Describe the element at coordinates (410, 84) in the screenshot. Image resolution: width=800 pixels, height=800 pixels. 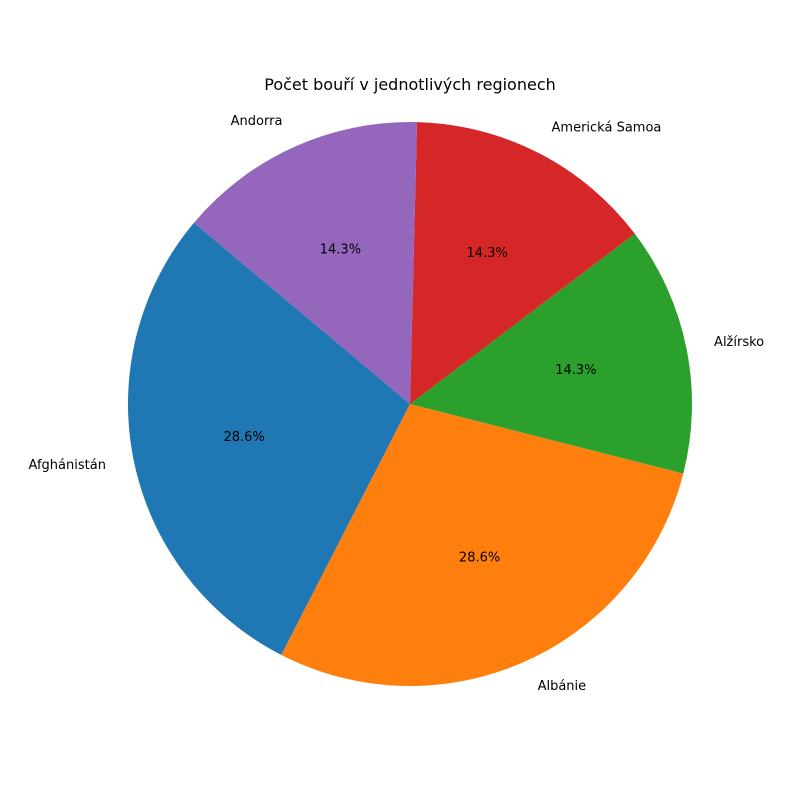
I see `chart-title: Počet bouří v jednotlivých regionech` at that location.